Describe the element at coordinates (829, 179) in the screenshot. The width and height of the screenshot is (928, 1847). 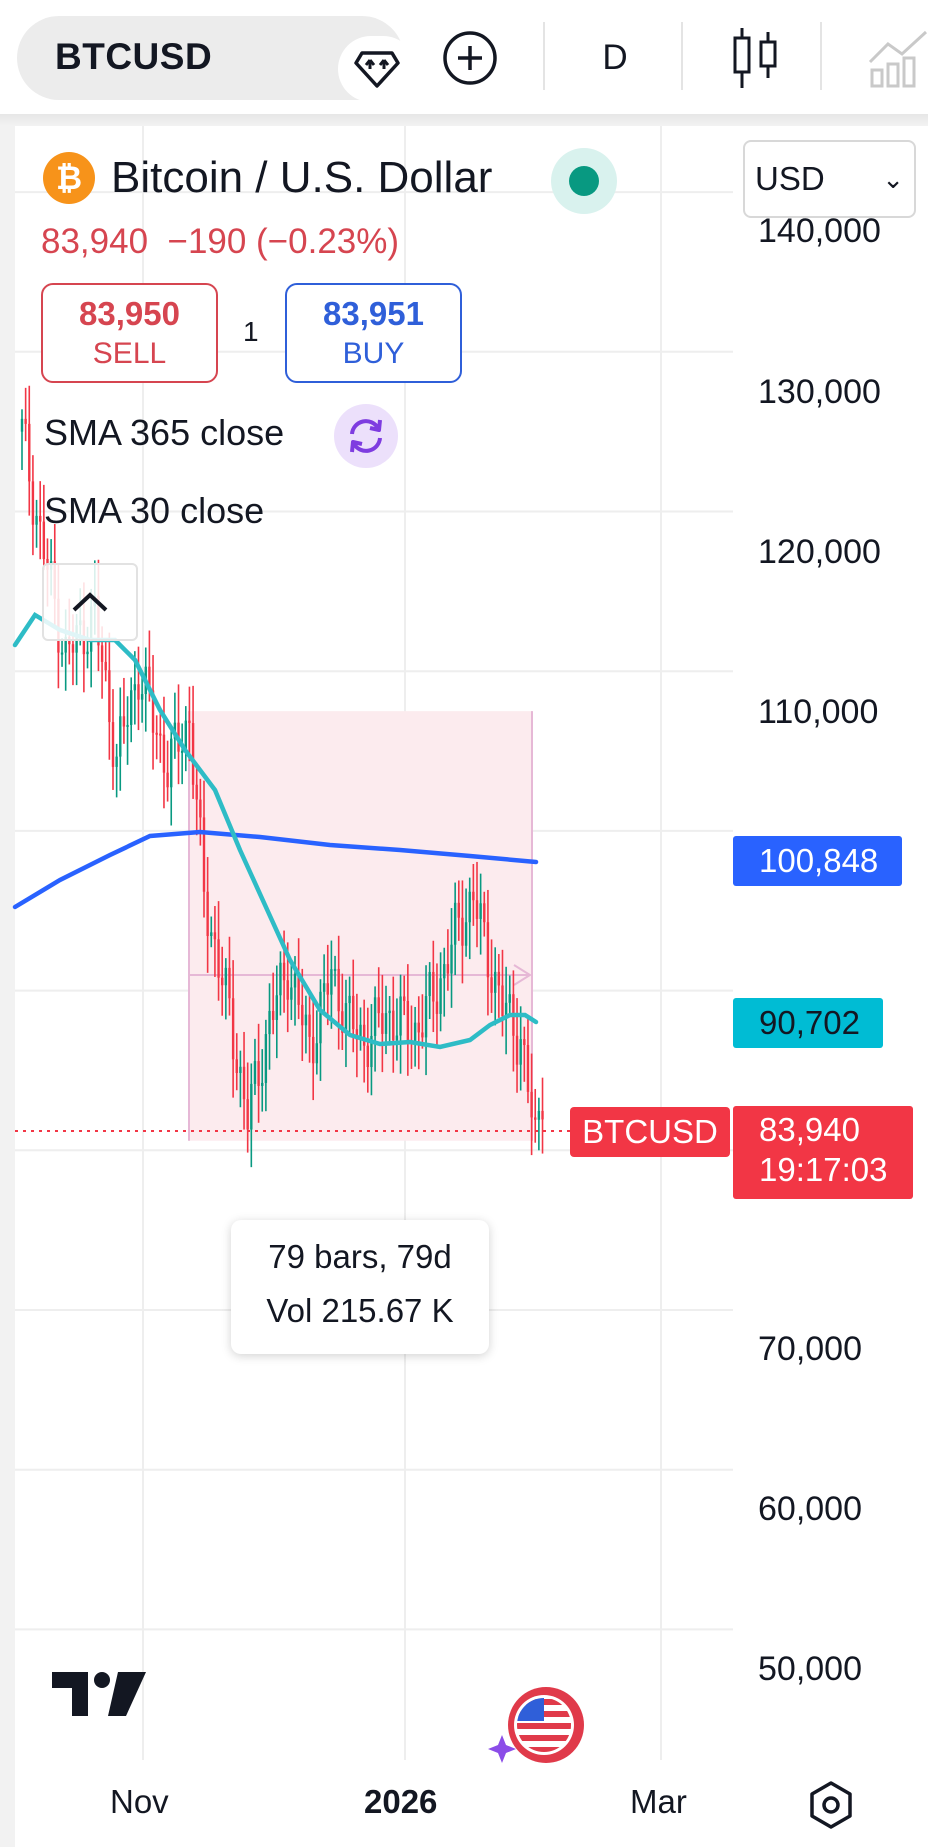
I see `currency-select: USD ⌄` at that location.